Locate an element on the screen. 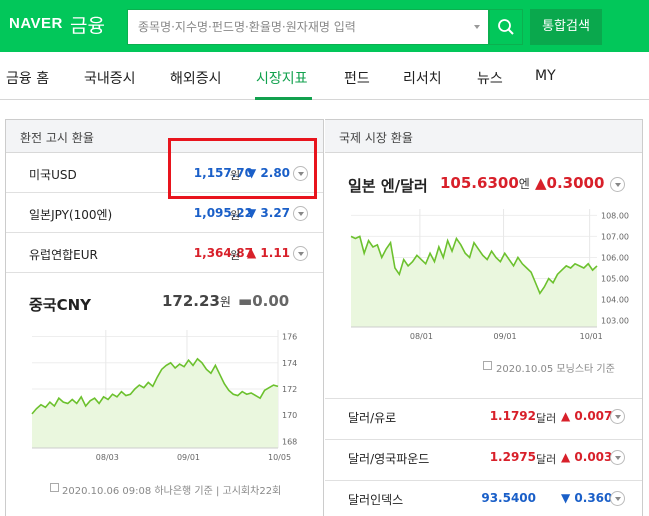 This screenshot has width=649, height=516. y-tick-label: 107.00 is located at coordinates (615, 236).